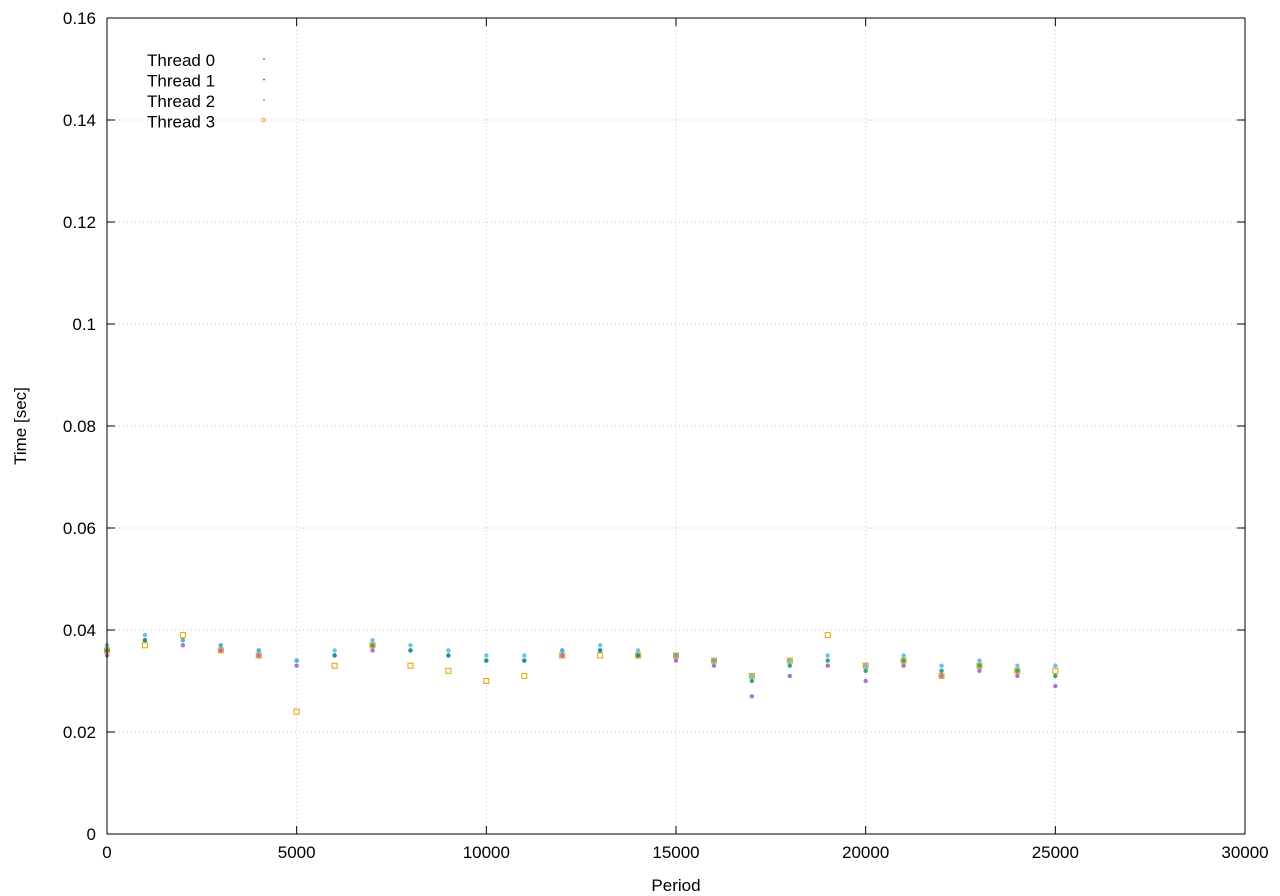  Describe the element at coordinates (91, 834) in the screenshot. I see `y-tick-label: 0` at that location.